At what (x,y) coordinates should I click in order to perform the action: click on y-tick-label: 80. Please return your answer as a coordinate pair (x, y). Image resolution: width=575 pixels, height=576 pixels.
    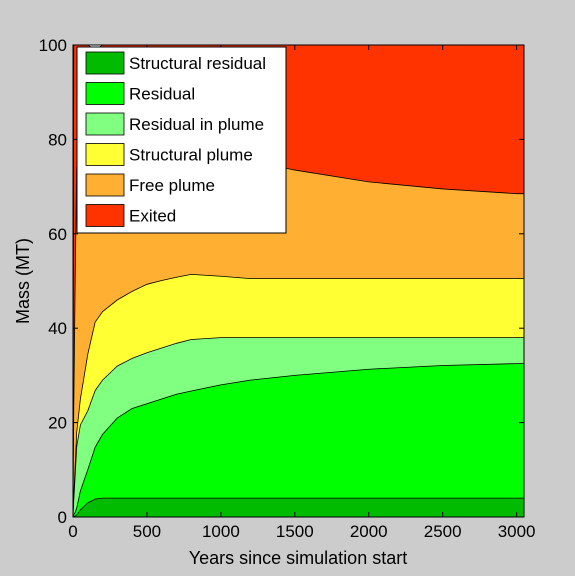
    Looking at the image, I should click on (57, 139).